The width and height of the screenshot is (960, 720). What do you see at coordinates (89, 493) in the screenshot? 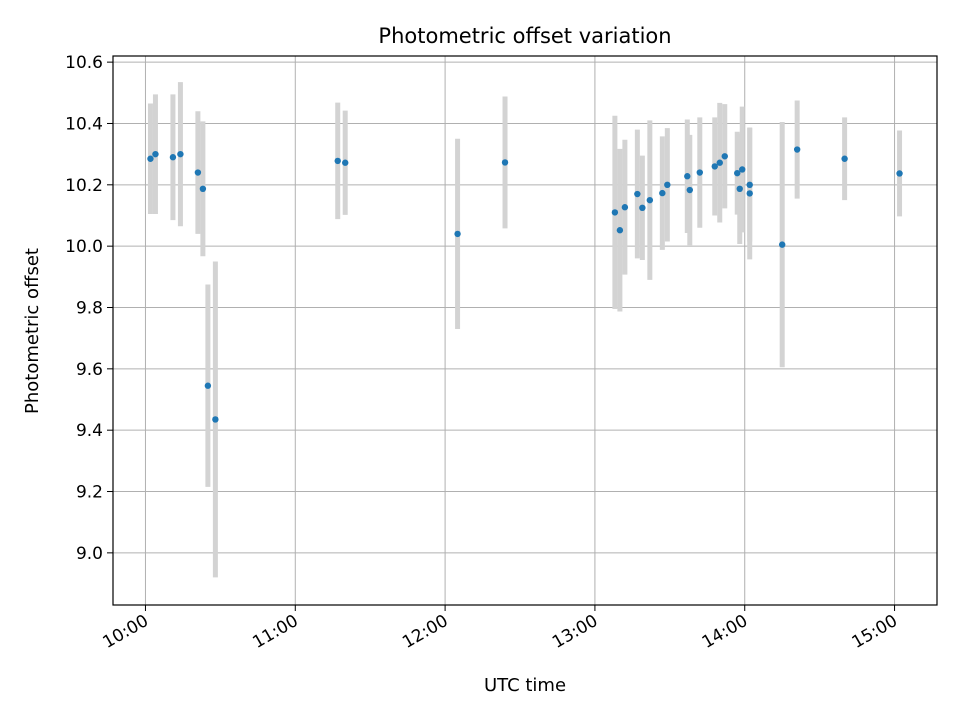
I see `y-tick-label: 9.2` at bounding box center [89, 493].